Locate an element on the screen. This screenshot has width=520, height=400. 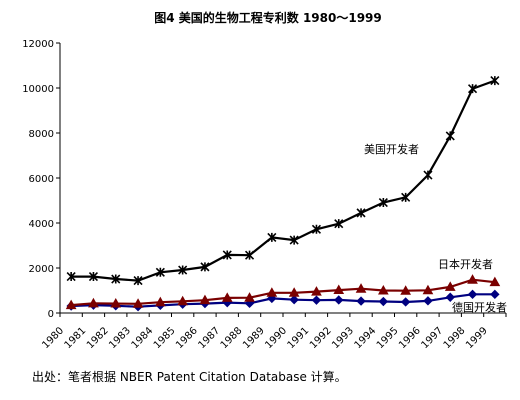
series-label-us: 美国开发者 is located at coordinates (391, 149).